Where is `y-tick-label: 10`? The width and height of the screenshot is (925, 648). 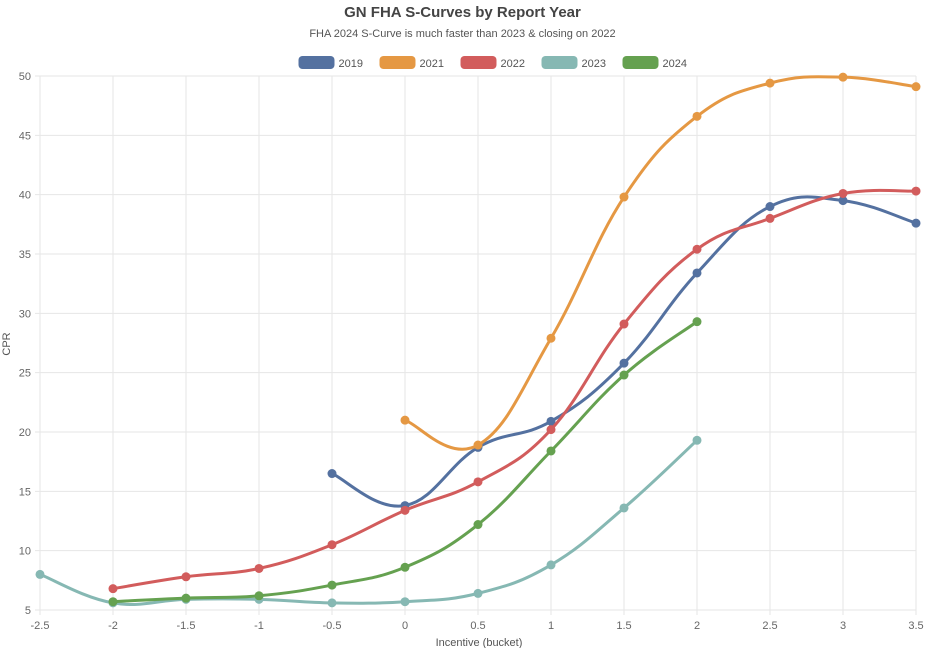
y-tick-label: 10 is located at coordinates (25, 552).